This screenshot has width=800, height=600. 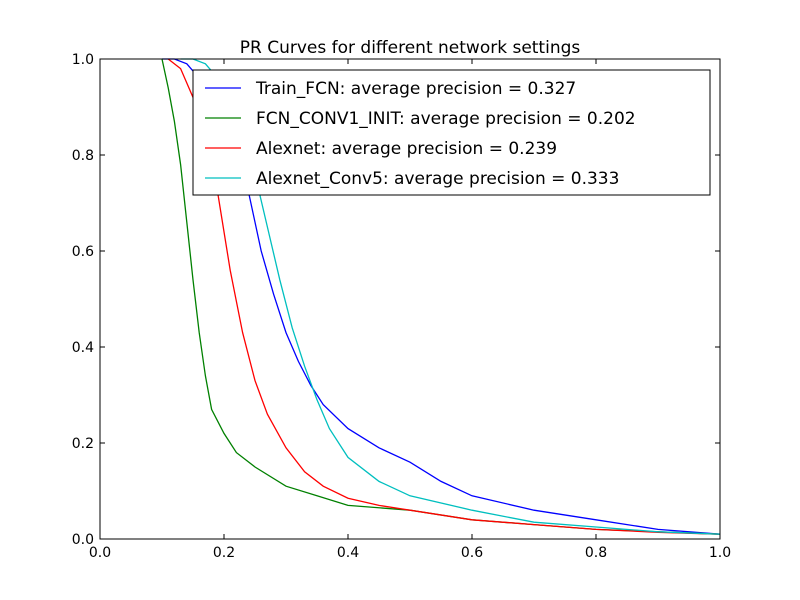 I want to click on x-tick-label: 0.8, so click(x=596, y=553).